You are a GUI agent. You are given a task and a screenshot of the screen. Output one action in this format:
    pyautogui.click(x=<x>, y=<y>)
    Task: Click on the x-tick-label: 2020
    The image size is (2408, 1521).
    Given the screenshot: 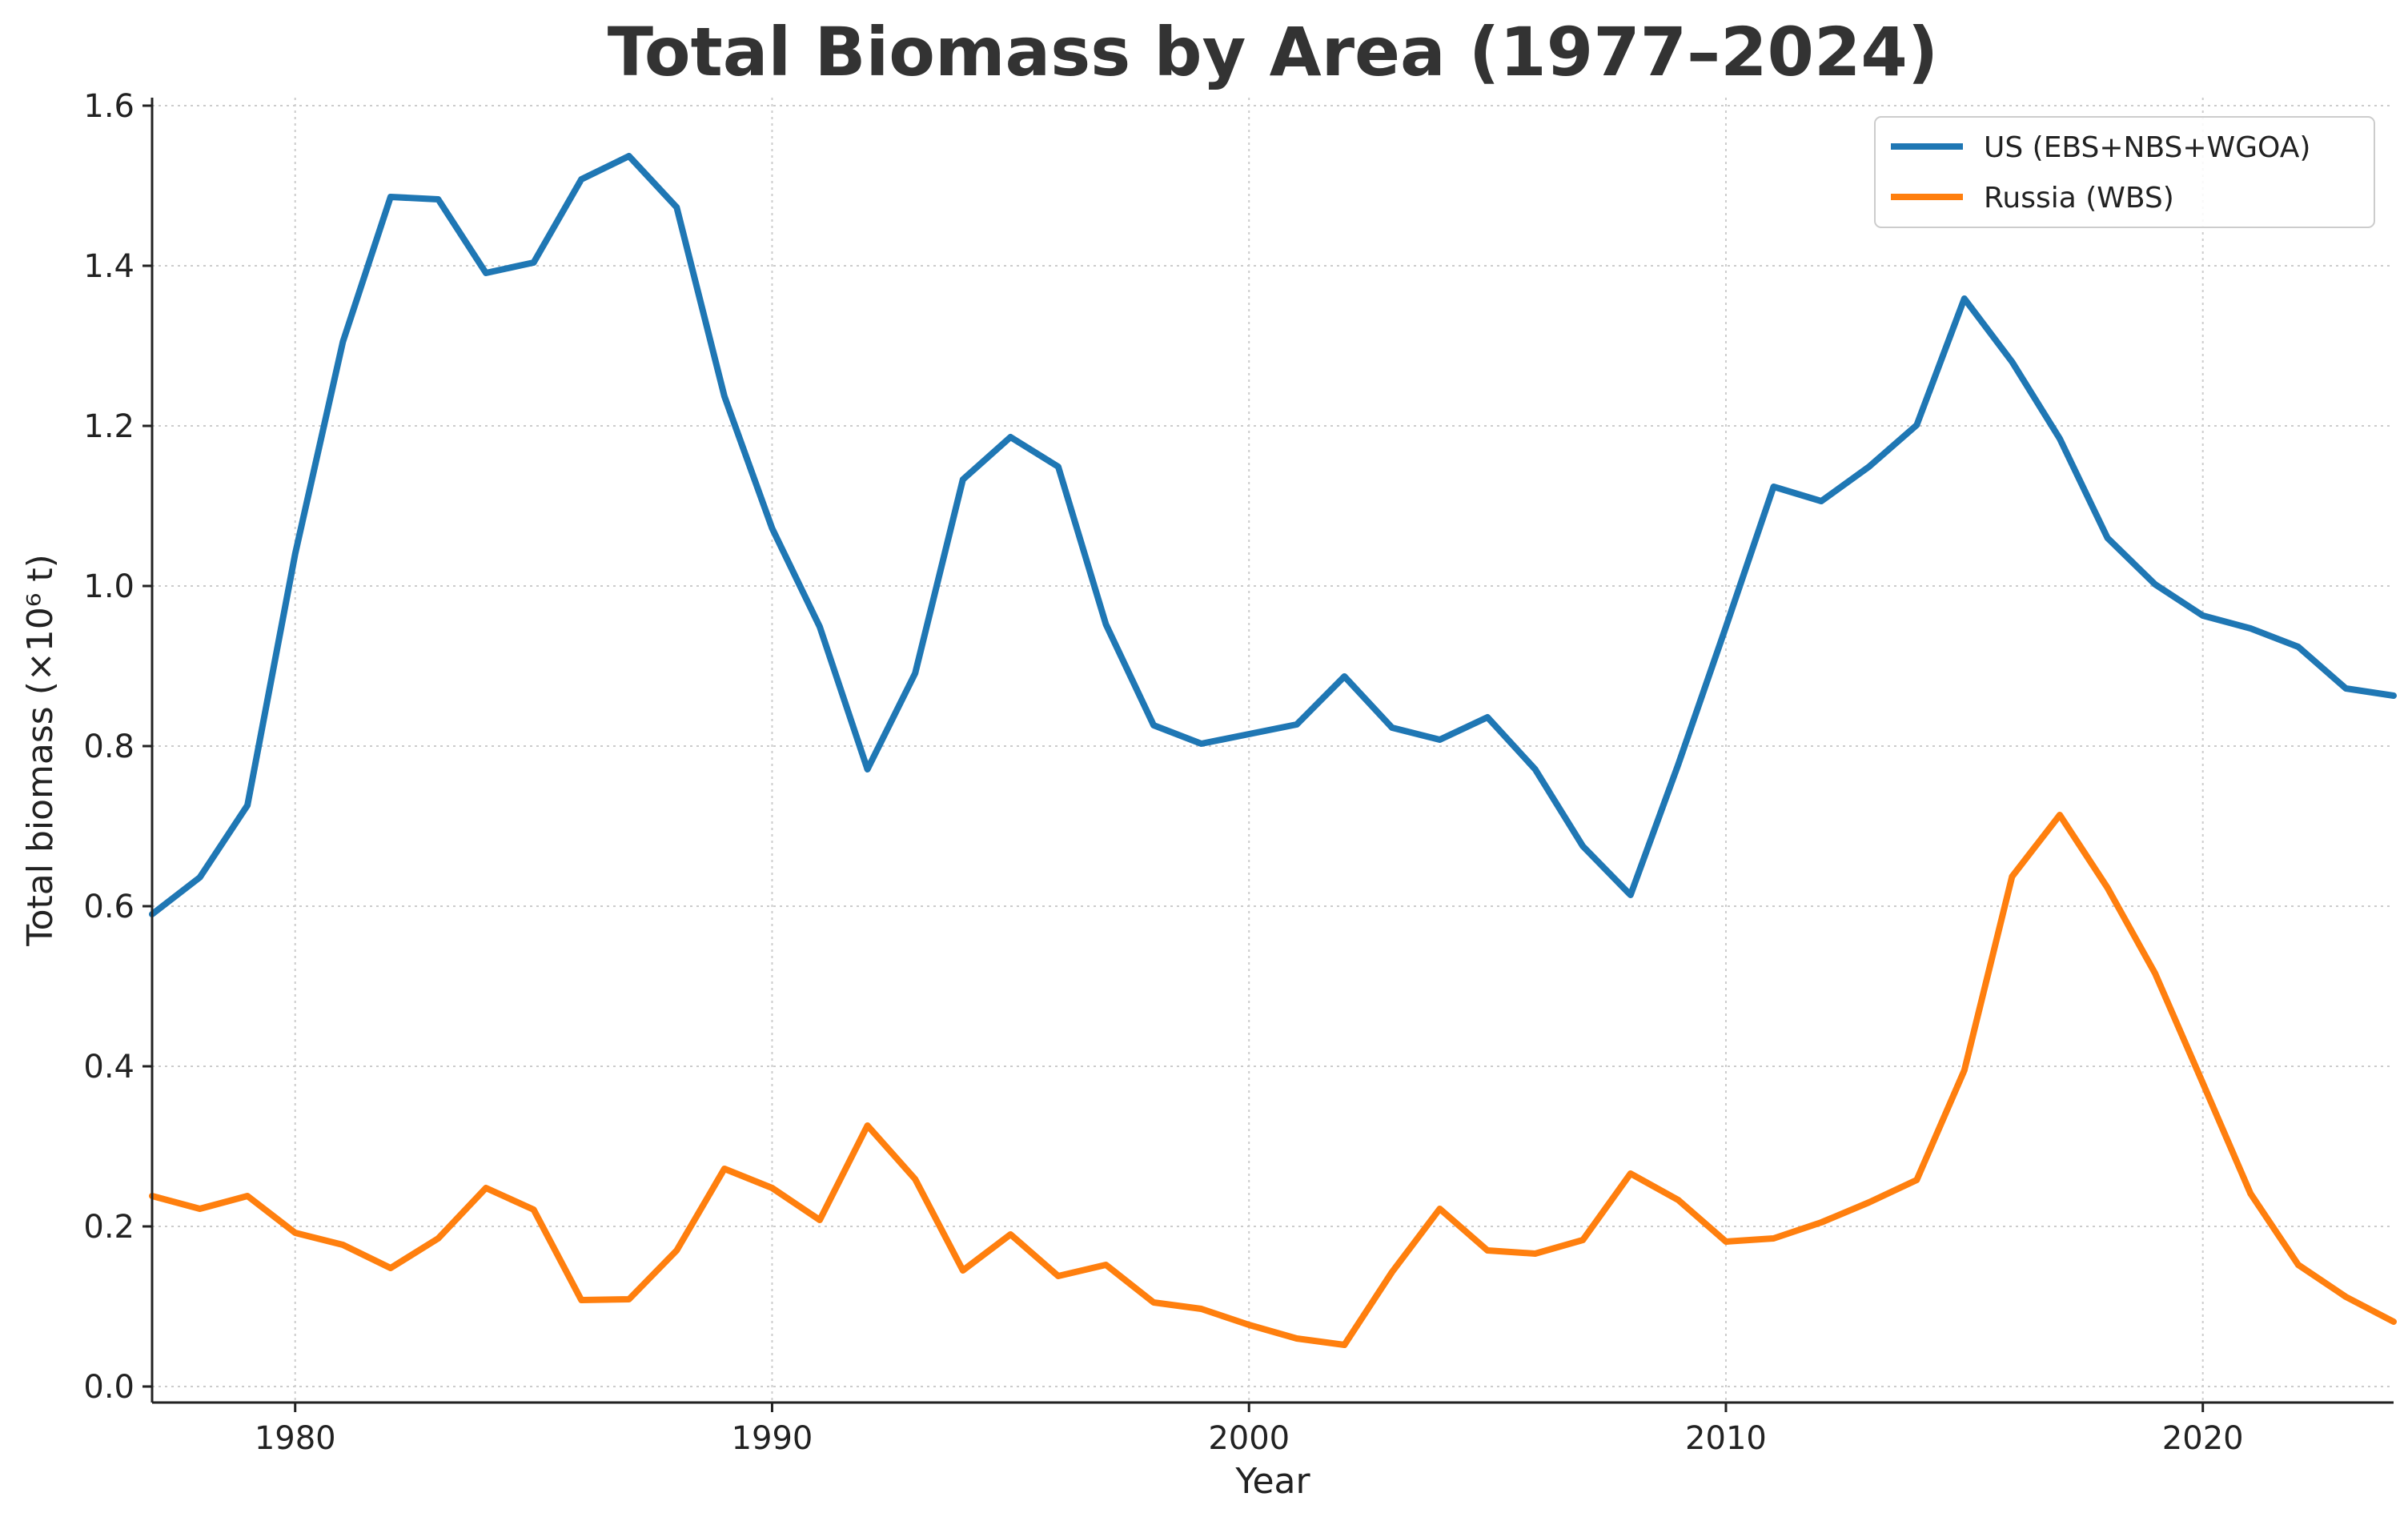 What is the action you would take?
    pyautogui.click(x=2203, y=1438)
    